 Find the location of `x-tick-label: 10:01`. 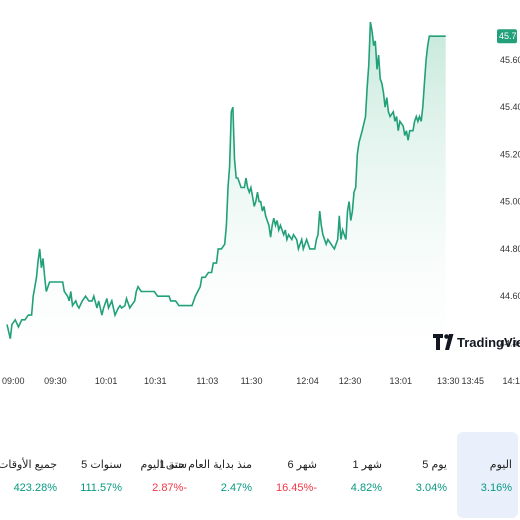

x-tick-label: 10:01 is located at coordinates (106, 381).